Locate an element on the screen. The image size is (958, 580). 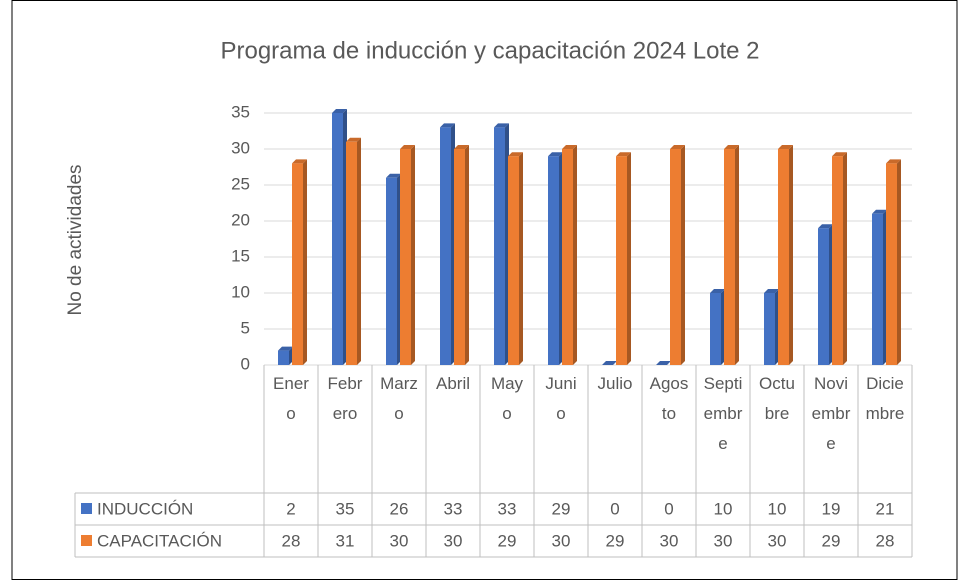
table-value: 26 is located at coordinates (399, 508).